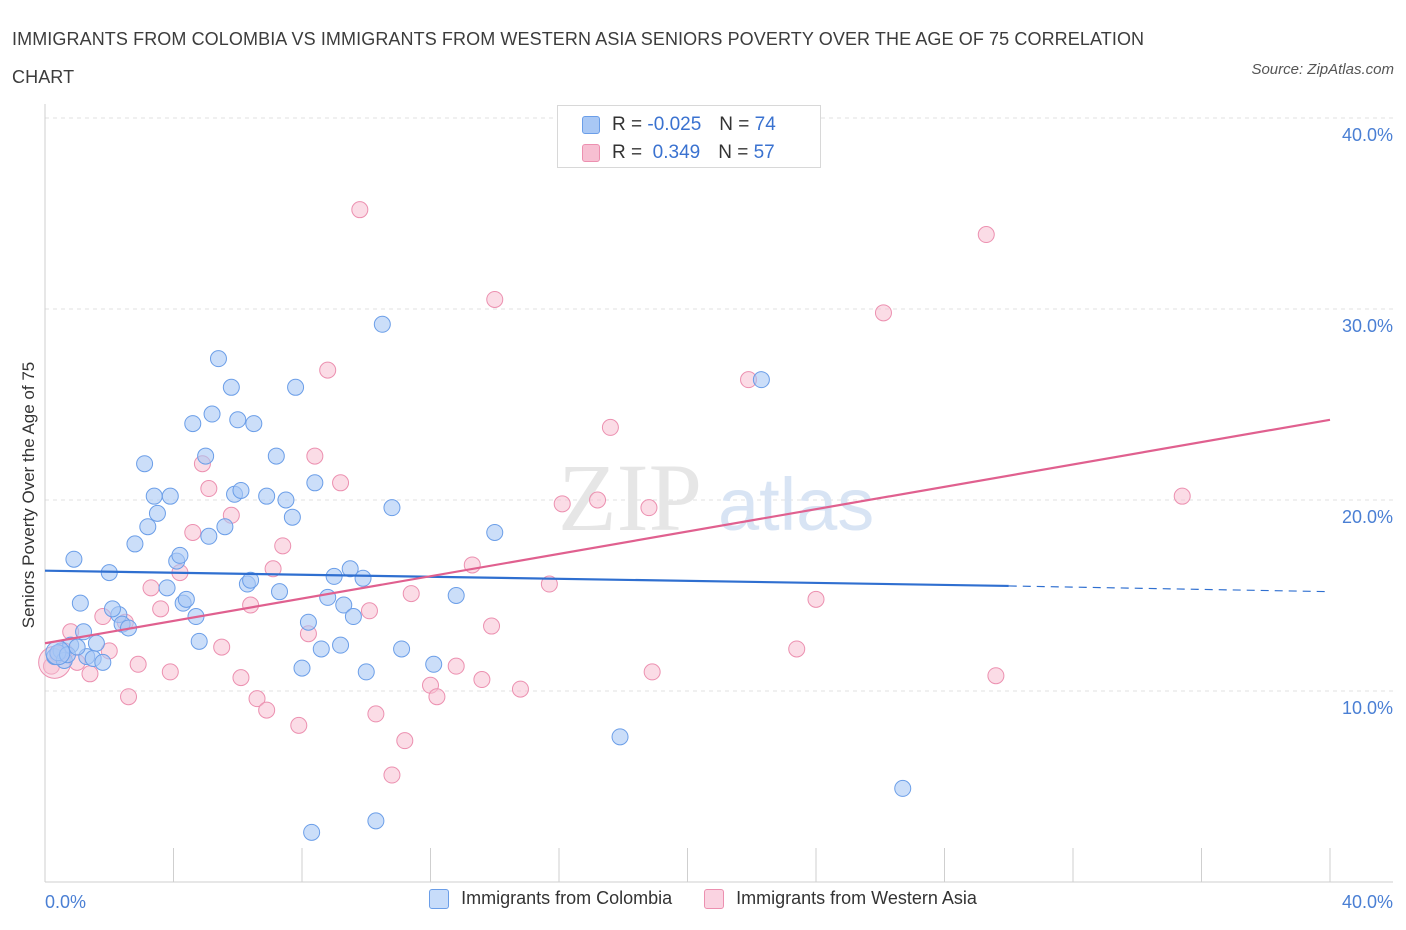 The height and width of the screenshot is (930, 1406). What do you see at coordinates (1367, 421) in the screenshot?
I see `y-tick-labels: 10.0% 20.0% 30.0% 40.0%` at bounding box center [1367, 421].